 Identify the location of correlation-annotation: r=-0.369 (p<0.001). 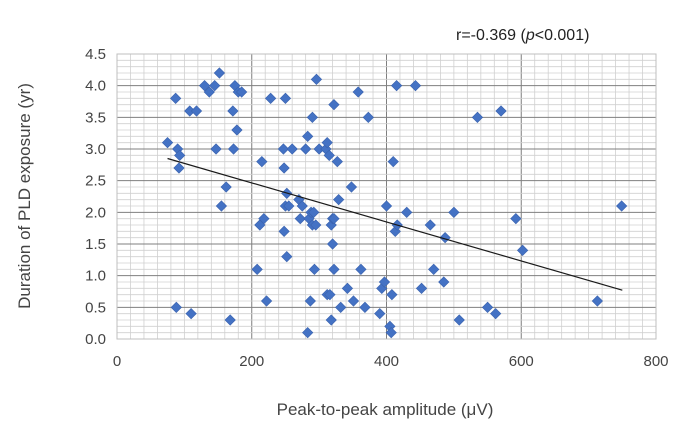
(522, 35).